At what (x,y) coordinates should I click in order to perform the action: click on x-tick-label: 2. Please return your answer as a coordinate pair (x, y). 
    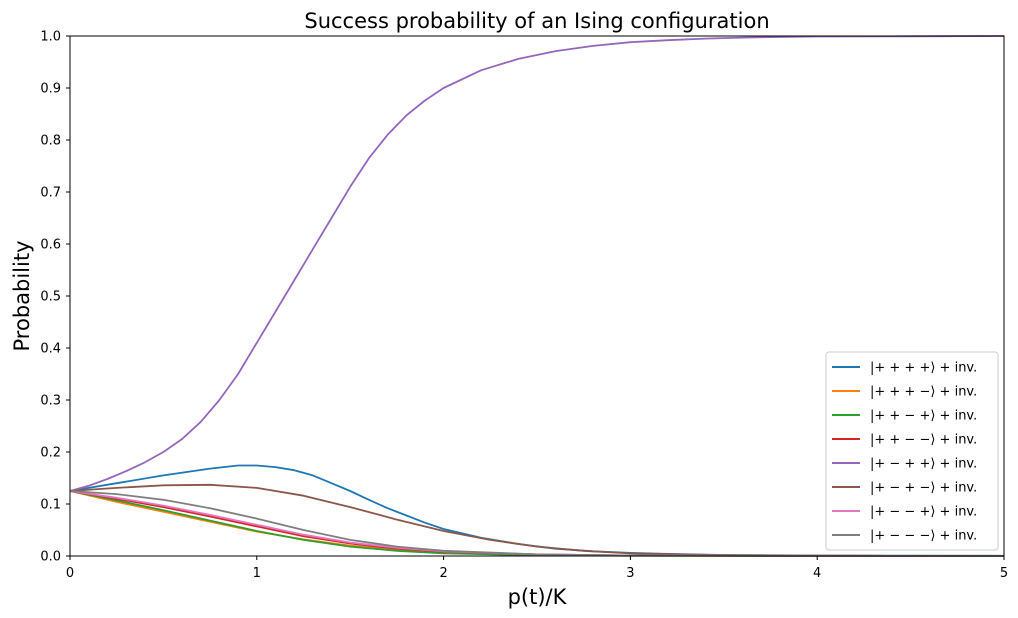
    Looking at the image, I should click on (443, 573).